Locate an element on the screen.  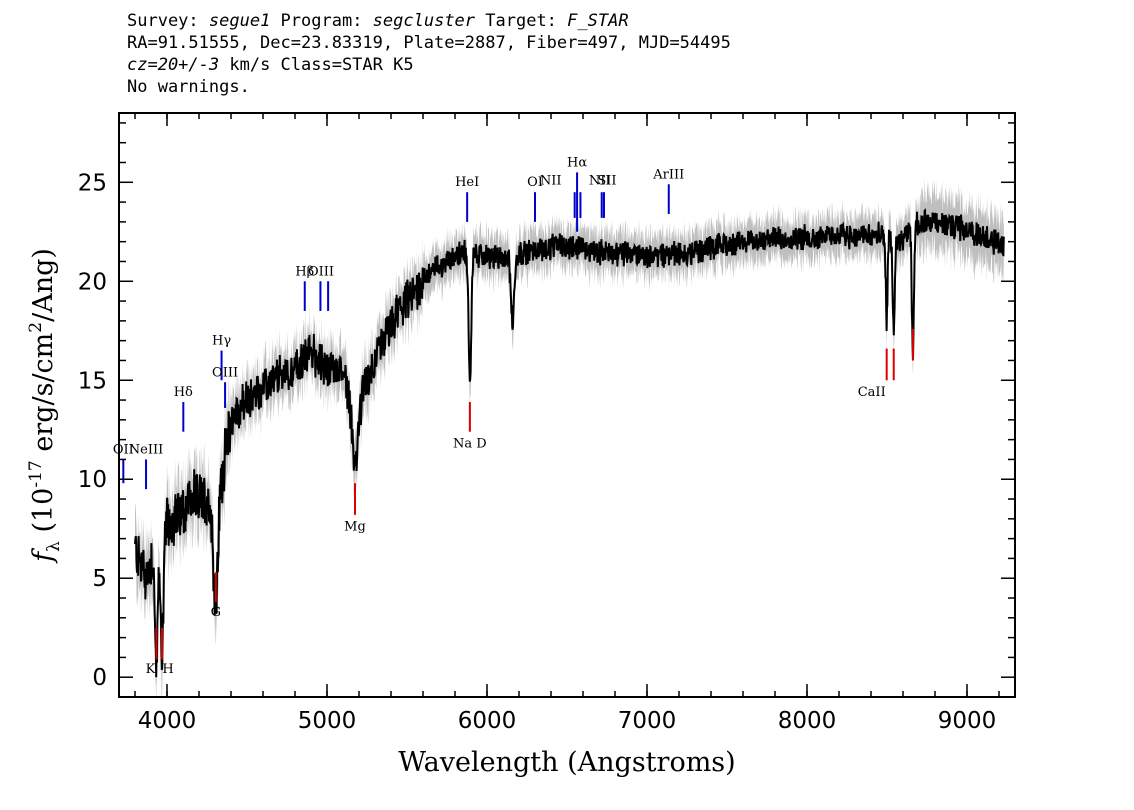
y-tick-label: 15 is located at coordinates (92, 381).